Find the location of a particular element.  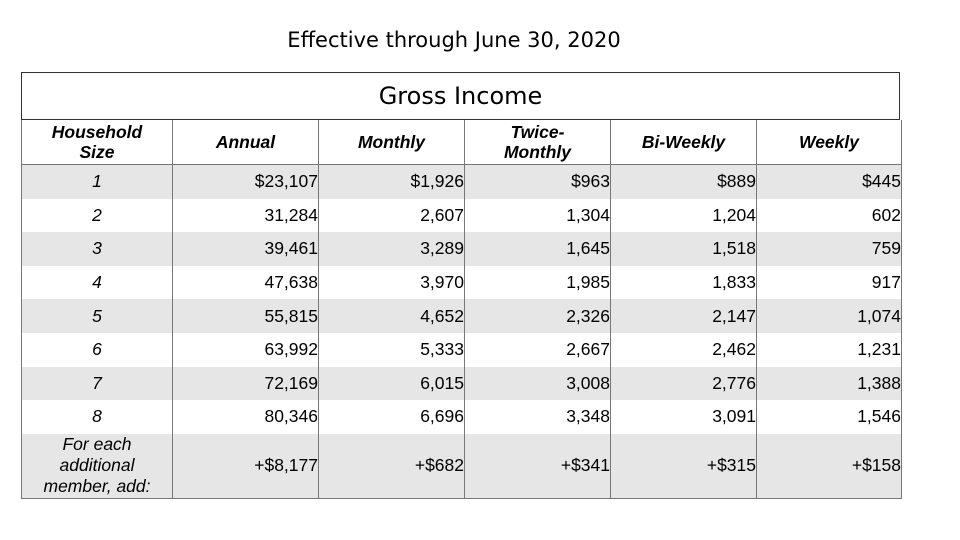

note-line: additional is located at coordinates (97, 465).